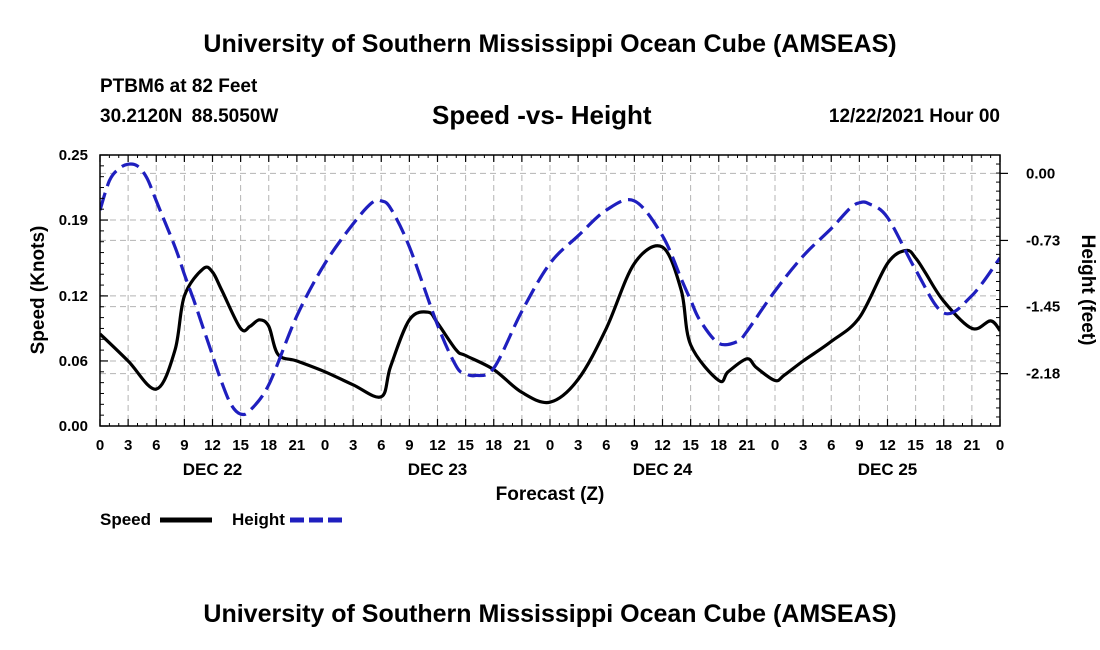 The height and width of the screenshot is (650, 1100). What do you see at coordinates (258, 519) in the screenshot?
I see `legend-height-label: Height` at bounding box center [258, 519].